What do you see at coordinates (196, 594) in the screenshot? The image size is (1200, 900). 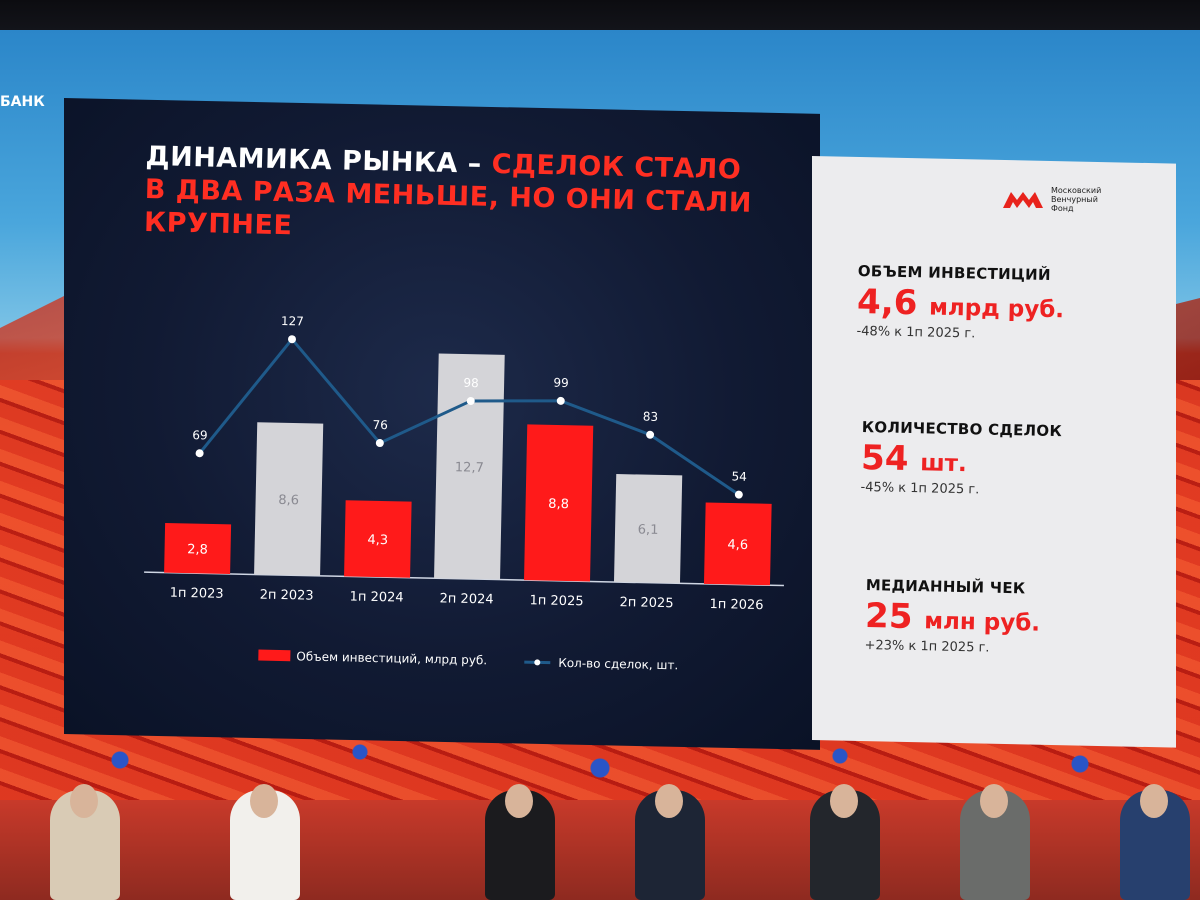 I see `x-tick-label: 1п 2023` at bounding box center [196, 594].